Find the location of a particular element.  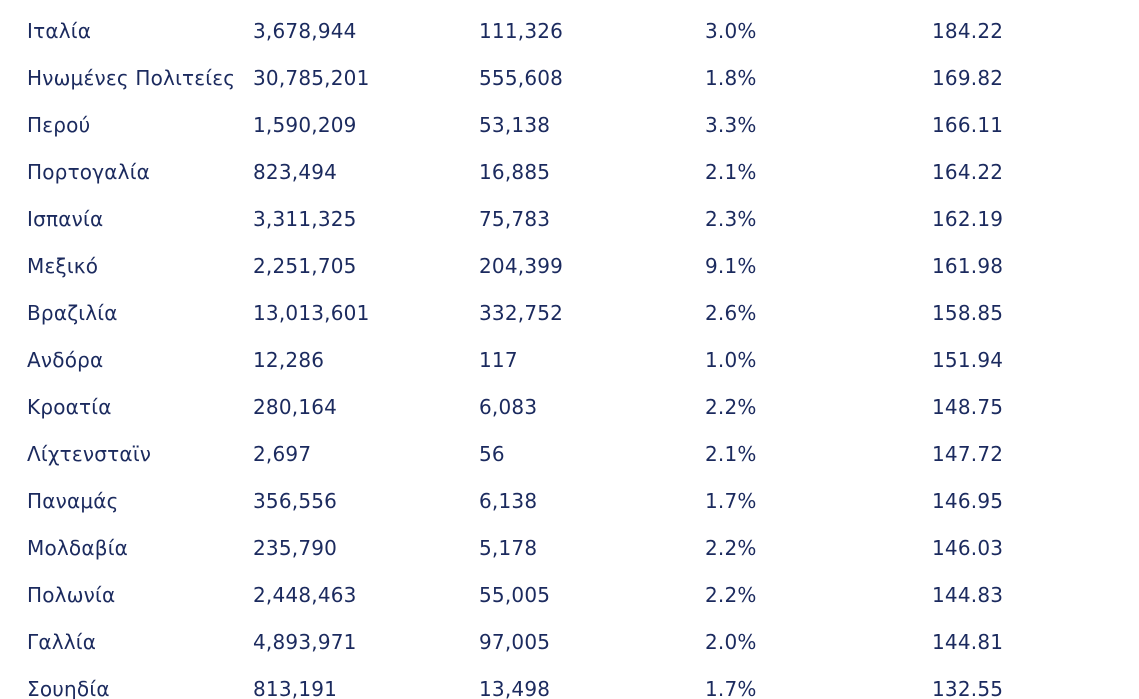

country-cell: Βραζιλία is located at coordinates (72, 313).